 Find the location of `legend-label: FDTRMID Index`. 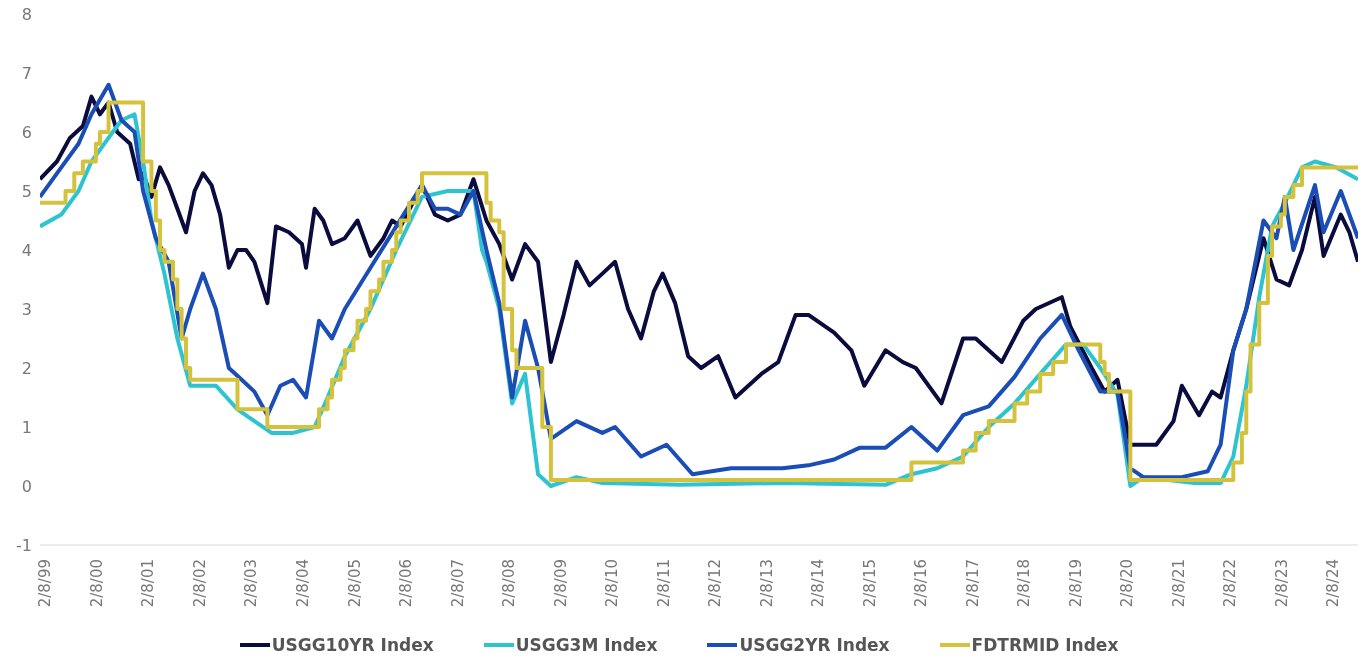

legend-label: FDTRMID Index is located at coordinates (1044, 645).